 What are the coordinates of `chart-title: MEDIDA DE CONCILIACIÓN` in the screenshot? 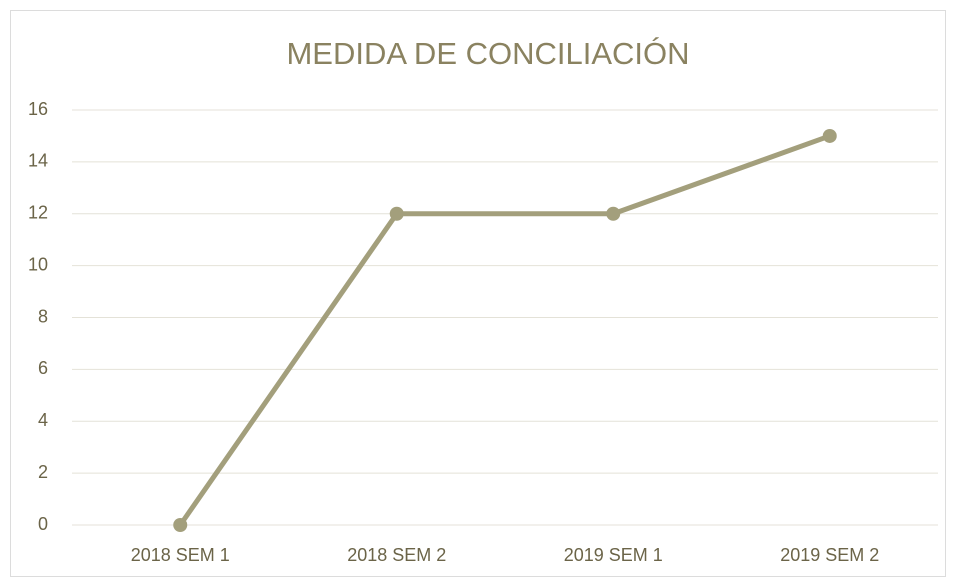 It's located at (487, 53).